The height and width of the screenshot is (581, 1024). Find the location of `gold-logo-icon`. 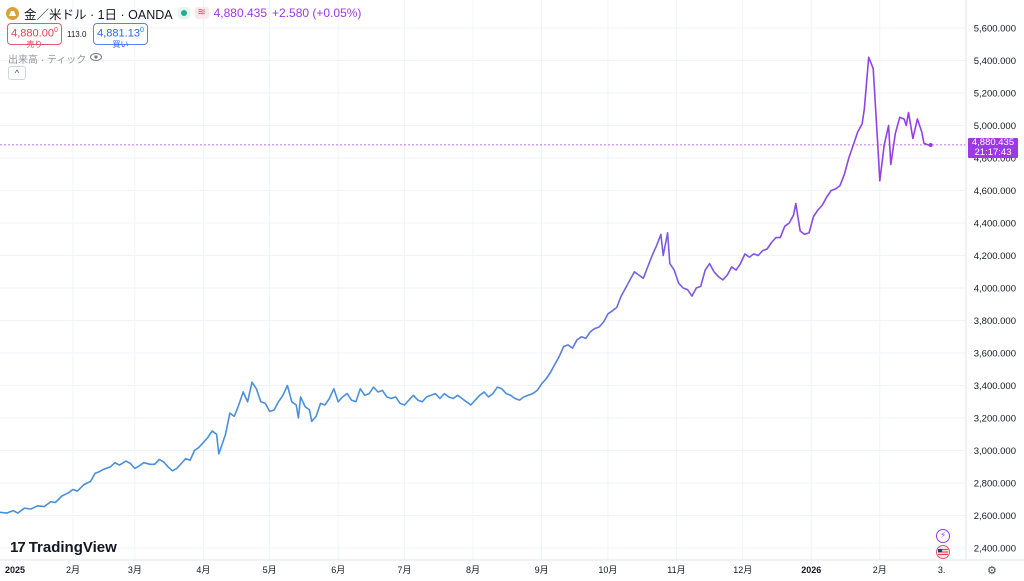

gold-logo-icon is located at coordinates (12, 13).